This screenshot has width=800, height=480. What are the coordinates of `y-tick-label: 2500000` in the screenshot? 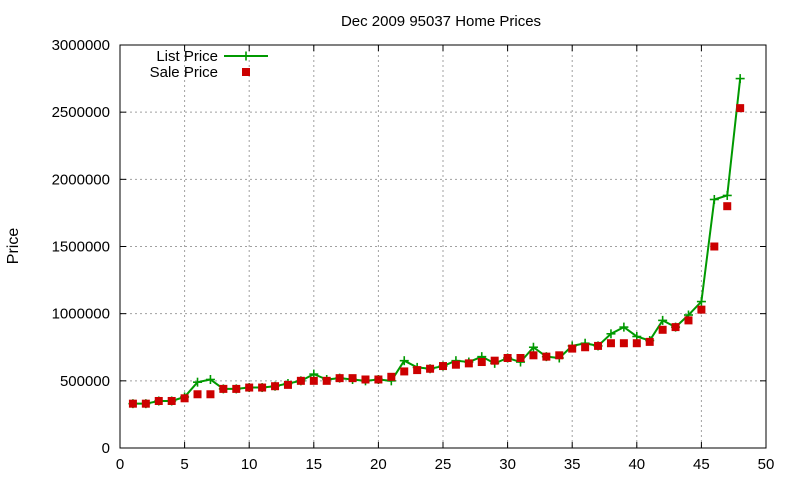 It's located at (81, 112).